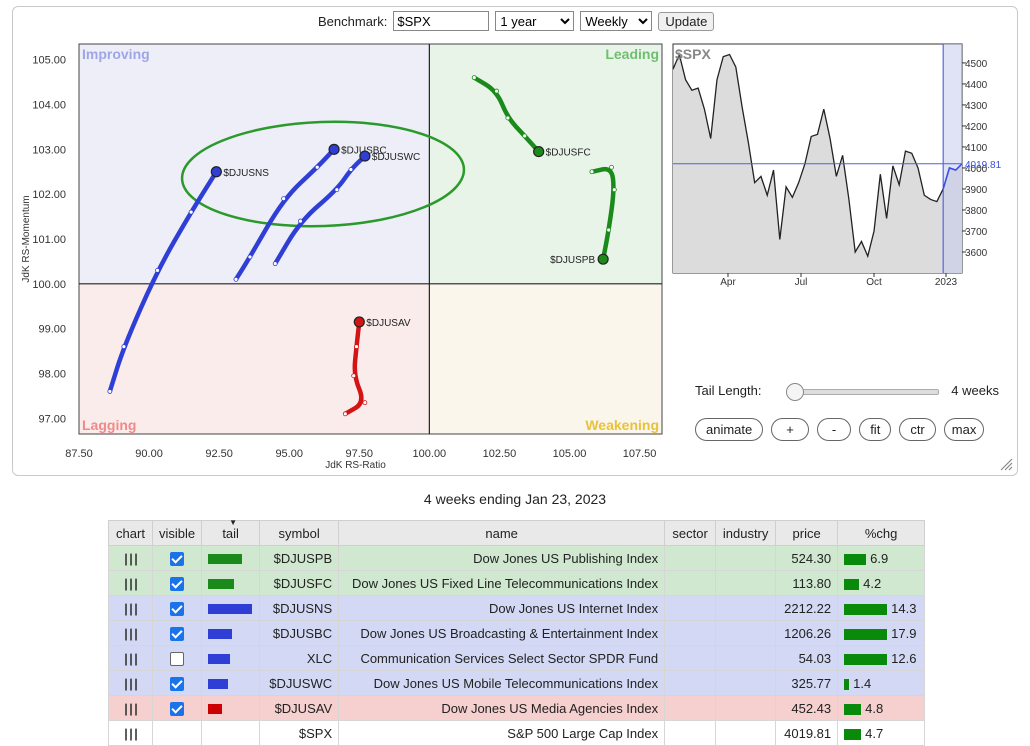 The height and width of the screenshot is (746, 1030). Describe the element at coordinates (690, 683) in the screenshot. I see `sector-cell` at that location.